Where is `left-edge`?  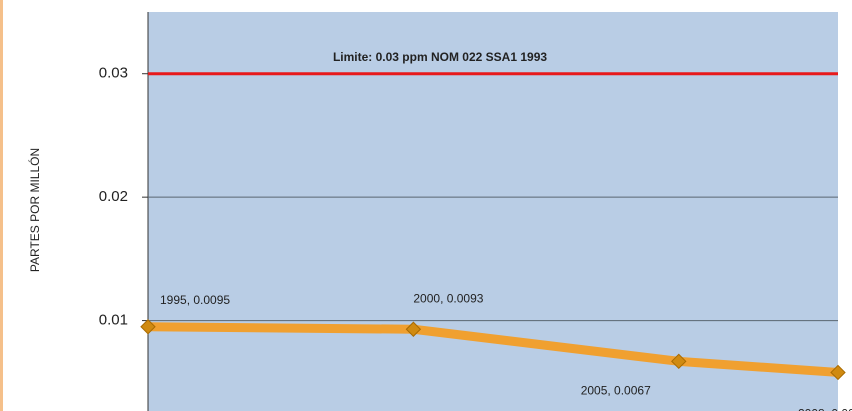 left-edge is located at coordinates (1, 205).